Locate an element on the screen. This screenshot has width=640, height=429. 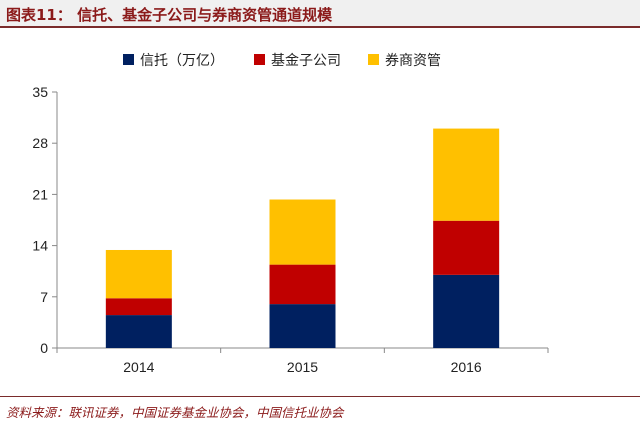
y-tick-label: 28 is located at coordinates (40, 143).